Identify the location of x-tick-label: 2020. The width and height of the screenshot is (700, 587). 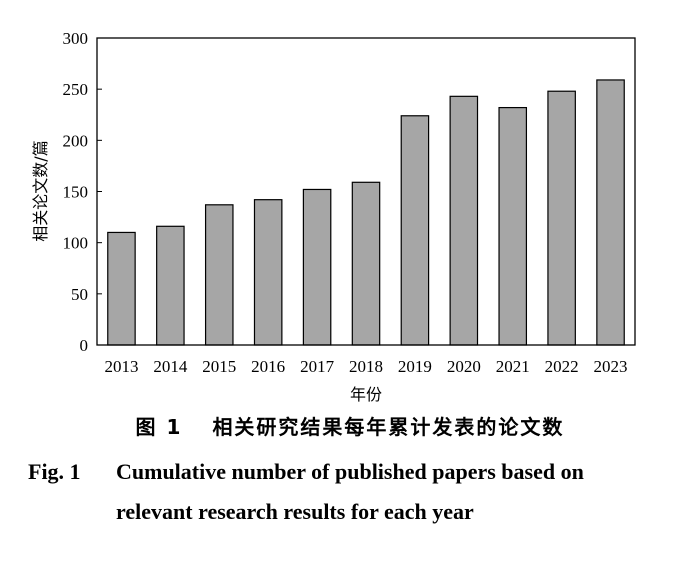
(464, 366).